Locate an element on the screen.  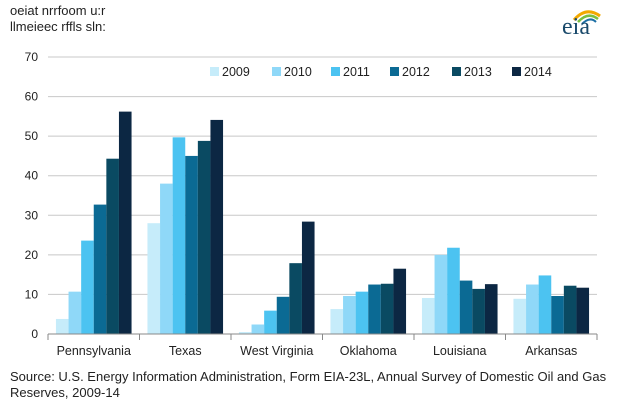
x-tick-label: Louisiana is located at coordinates (460, 351).